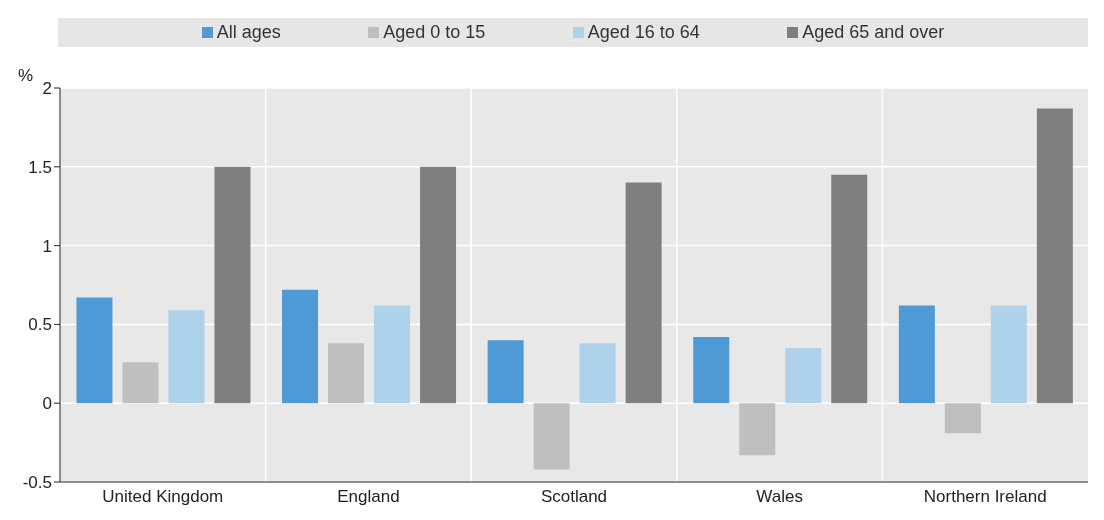  Describe the element at coordinates (779, 497) in the screenshot. I see `x-tick-label: Wales` at that location.